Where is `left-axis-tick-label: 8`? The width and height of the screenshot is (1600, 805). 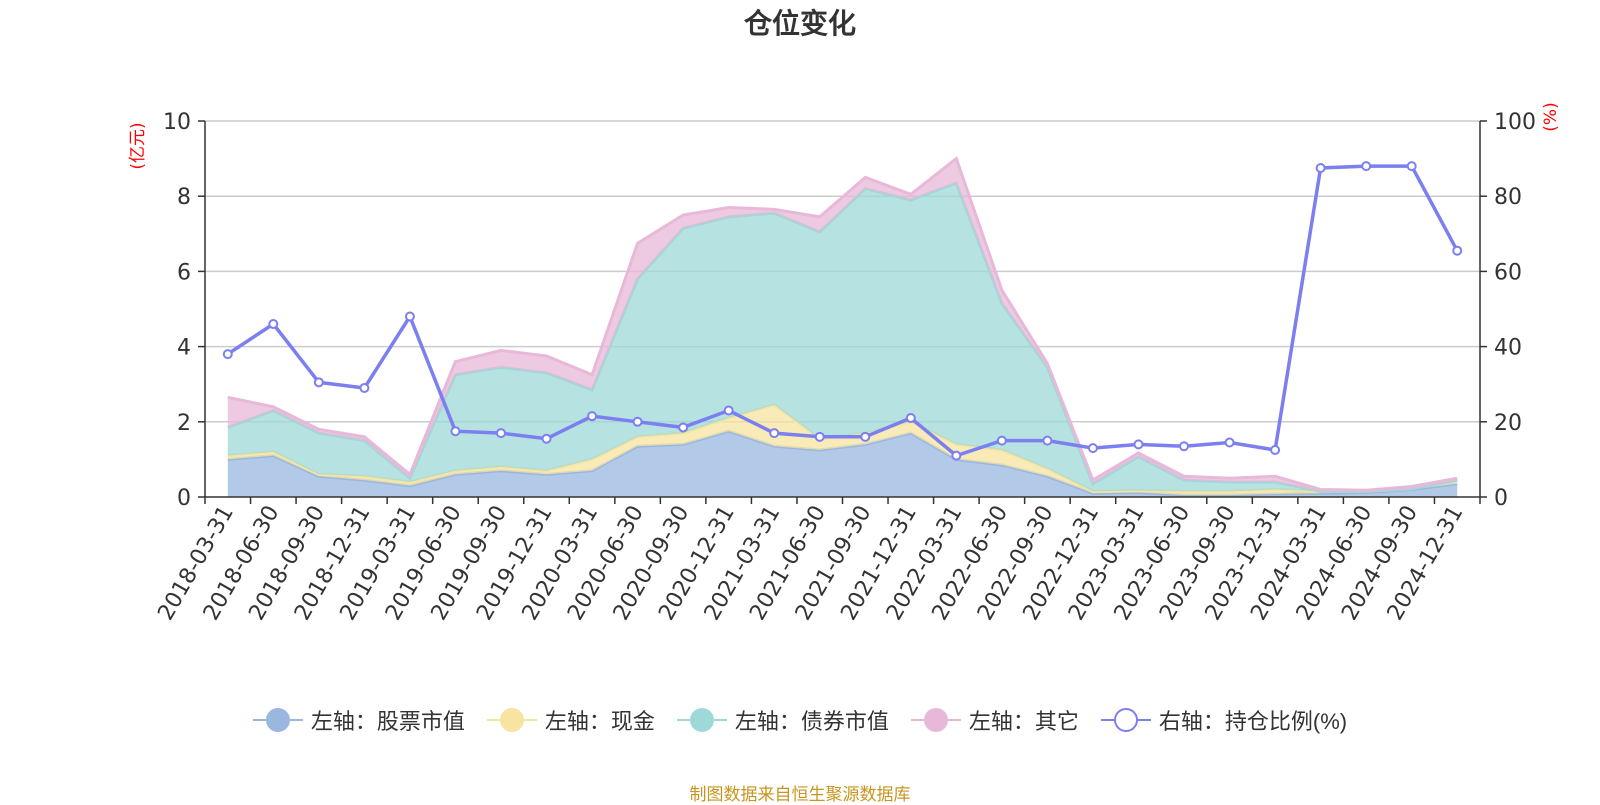 left-axis-tick-label: 8 is located at coordinates (184, 197).